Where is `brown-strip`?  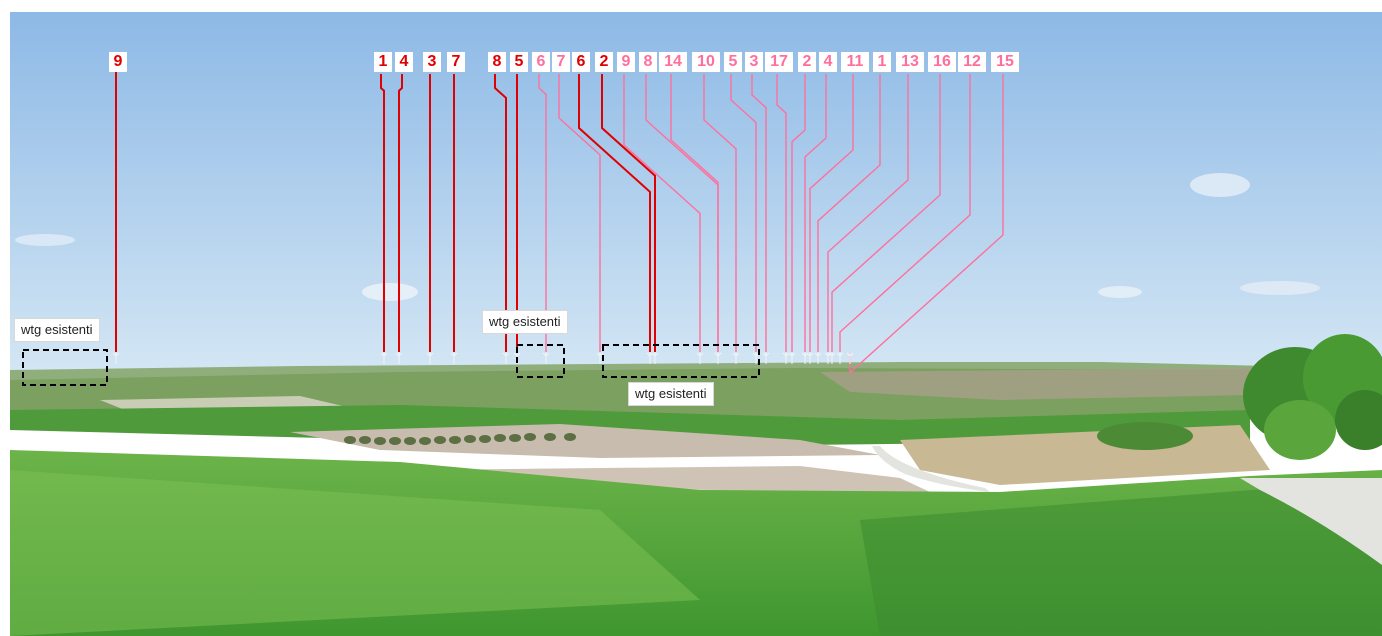 brown-strip is located at coordinates (1035, 384).